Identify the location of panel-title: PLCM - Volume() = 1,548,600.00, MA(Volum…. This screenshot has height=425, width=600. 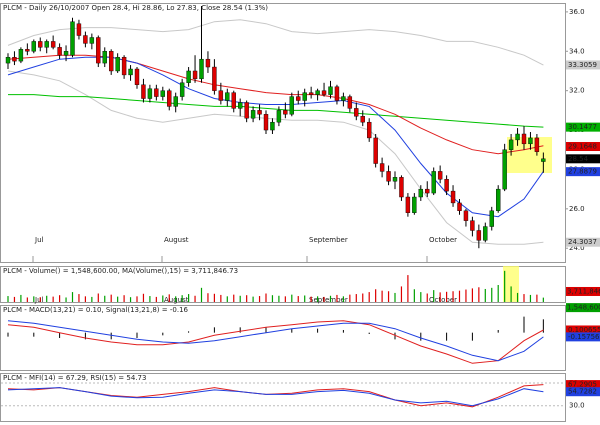
(120, 271).